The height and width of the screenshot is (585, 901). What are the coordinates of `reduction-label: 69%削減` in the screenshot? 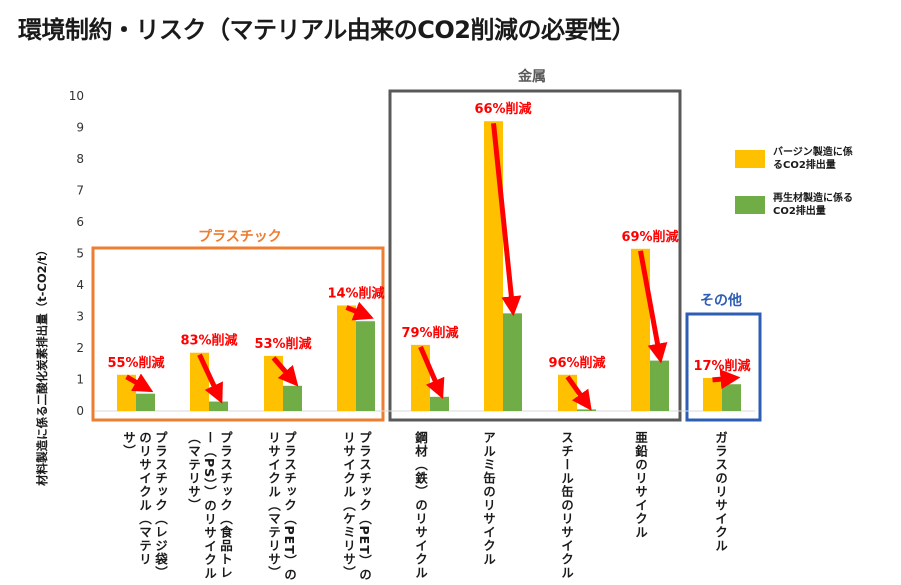 It's located at (649, 237).